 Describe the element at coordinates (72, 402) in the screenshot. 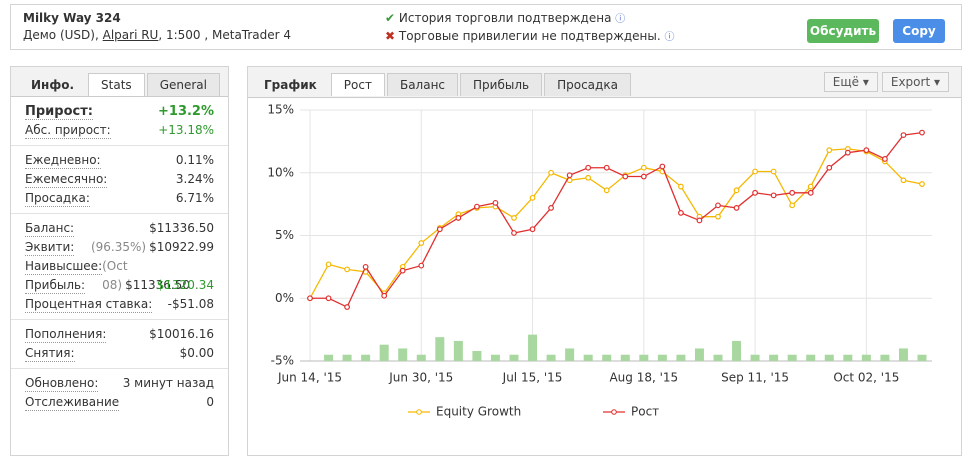

I see `stat-label: Отслеживание` at that location.